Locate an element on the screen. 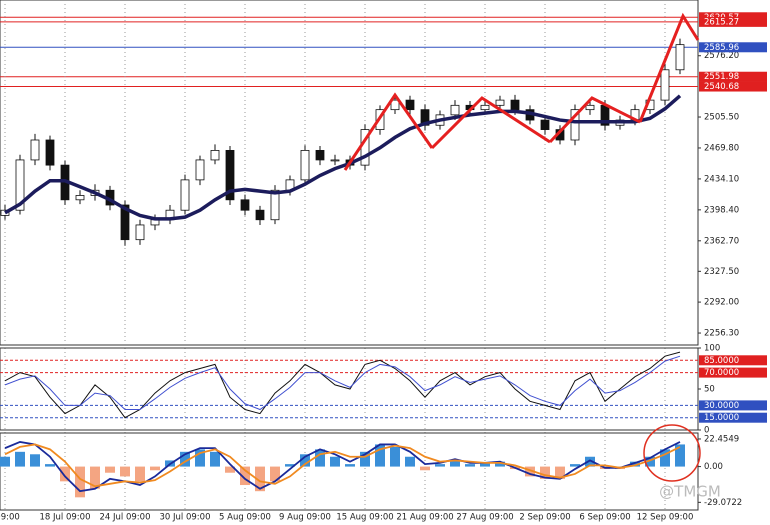 The image size is (770, 525). x-tick-label: 15 Aug 09:00 is located at coordinates (364, 518).